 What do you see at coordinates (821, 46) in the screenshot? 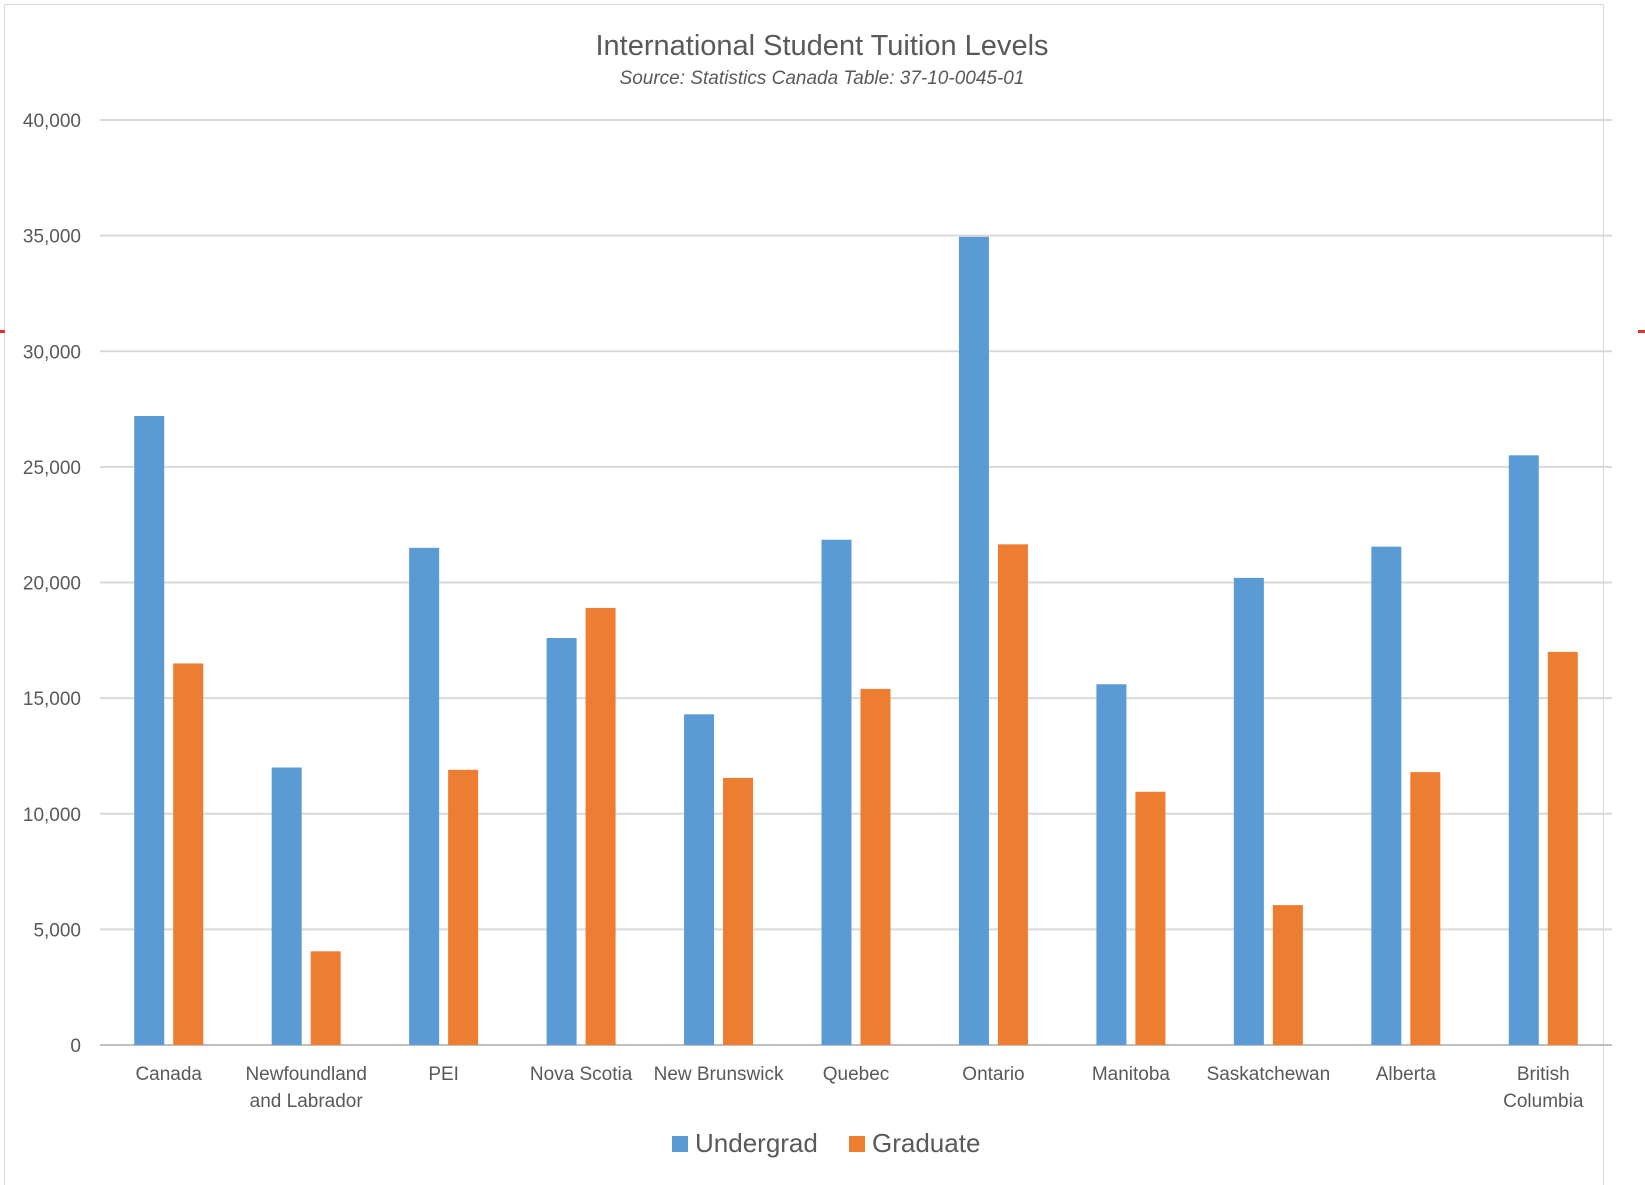
I see `chart-title: International Student Tuition Levels` at bounding box center [821, 46].